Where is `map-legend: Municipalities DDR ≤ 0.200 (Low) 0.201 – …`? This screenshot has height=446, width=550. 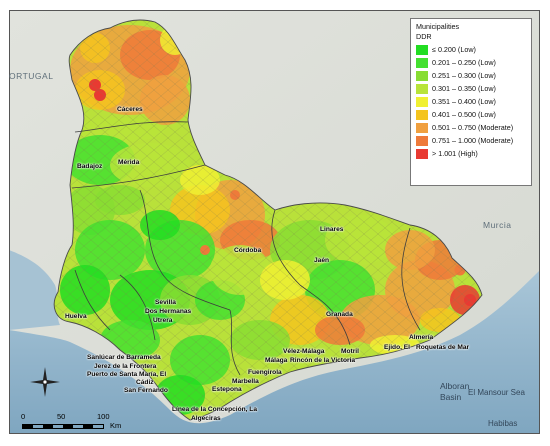
map-legend: Municipalities DDR ≤ 0.200 (Low) 0.201 – … is located at coordinates (471, 102).